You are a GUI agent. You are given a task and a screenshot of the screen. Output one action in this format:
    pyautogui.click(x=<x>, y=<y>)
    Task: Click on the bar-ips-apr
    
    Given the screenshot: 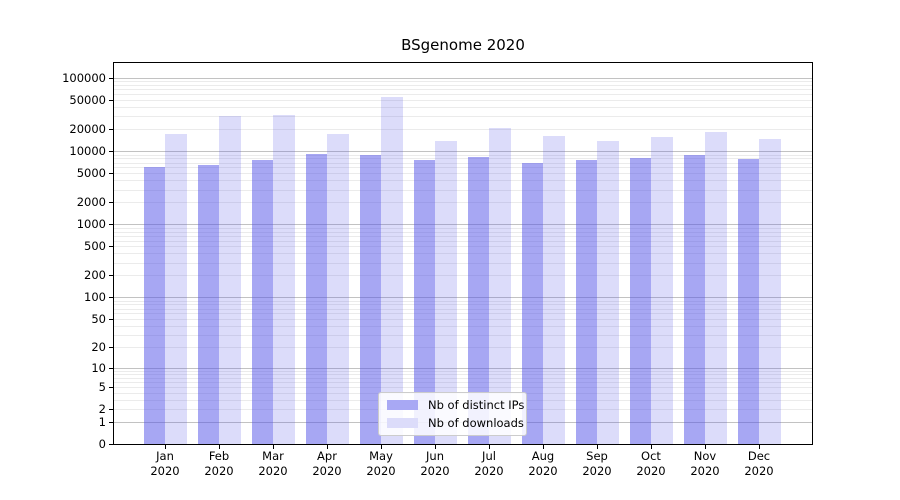 What is the action you would take?
    pyautogui.click(x=316, y=298)
    